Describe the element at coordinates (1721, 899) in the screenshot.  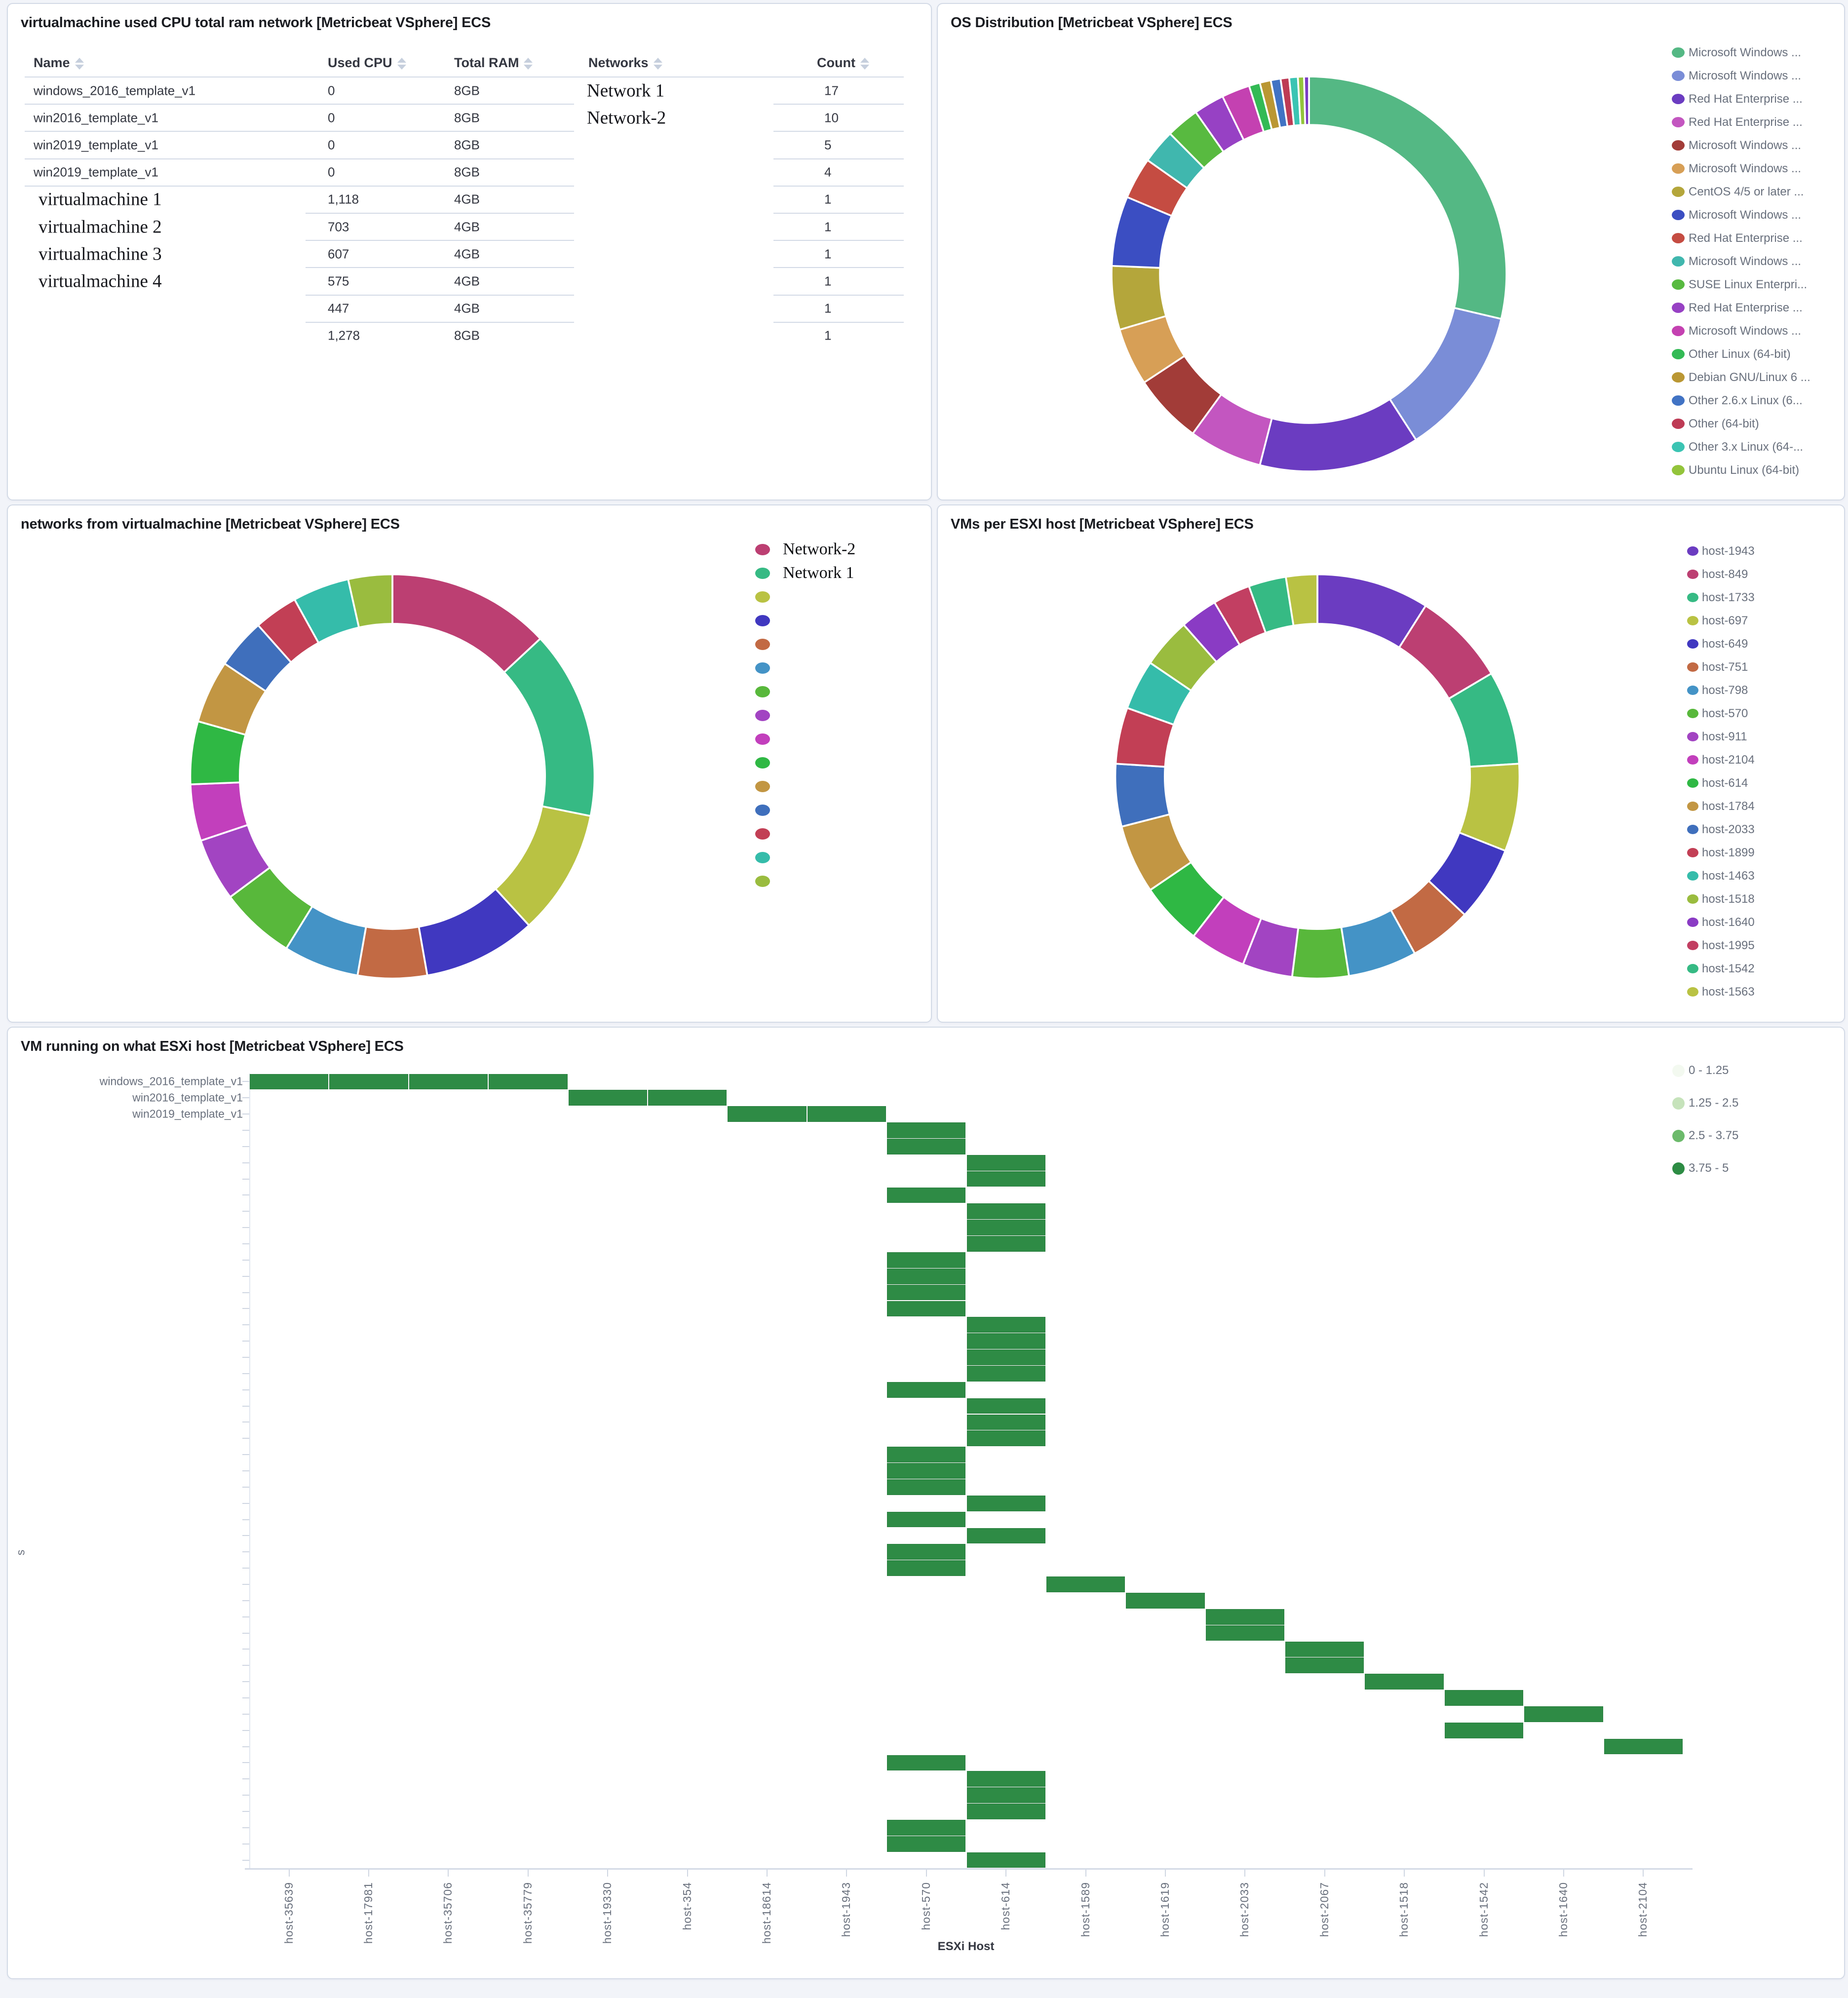
I see `legend-item-host-1518: host-1518` at that location.